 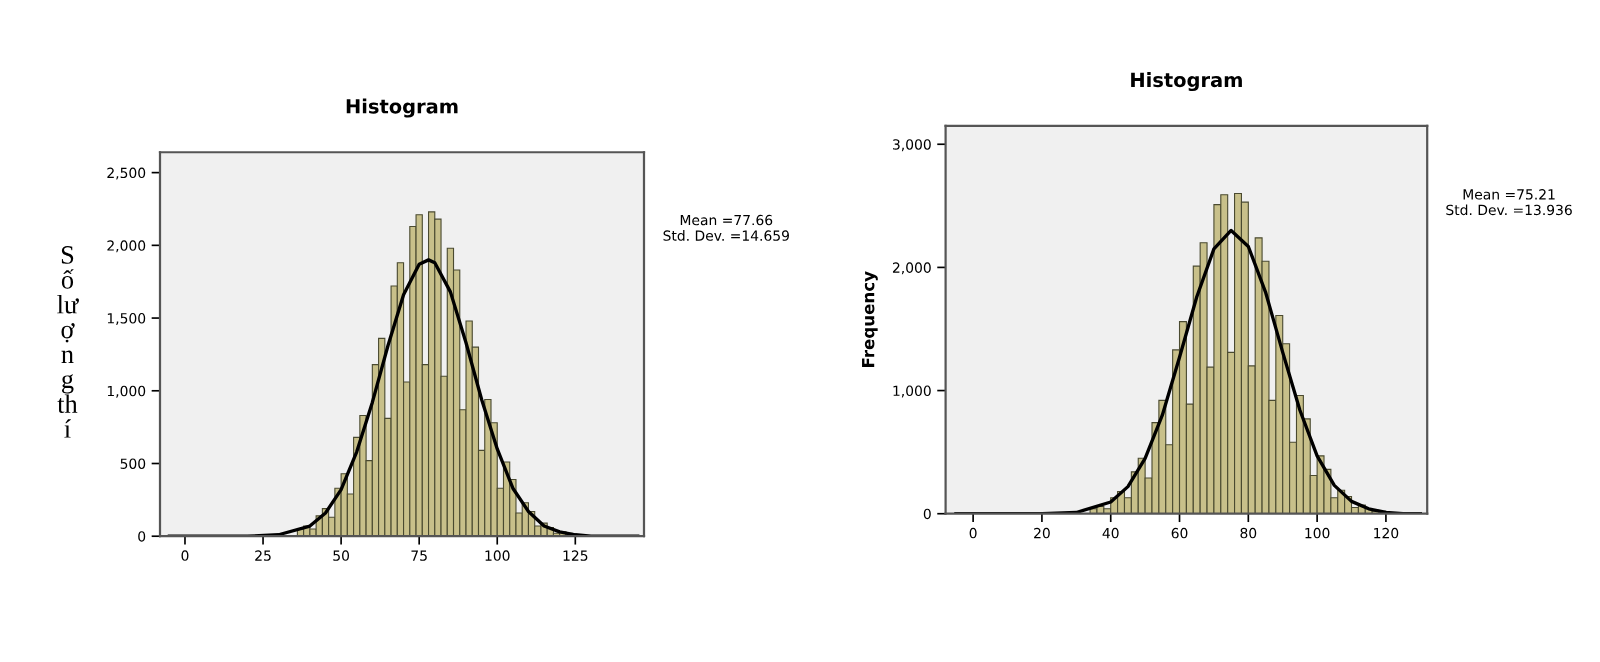 What do you see at coordinates (1188, 371) in the screenshot?
I see `line-series` at bounding box center [1188, 371].